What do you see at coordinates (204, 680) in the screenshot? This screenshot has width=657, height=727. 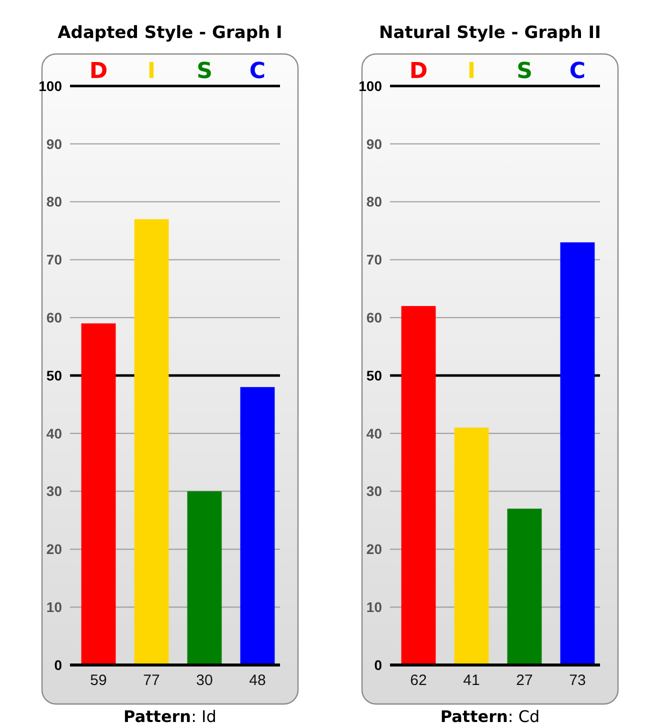 I see `data-label: 30` at bounding box center [204, 680].